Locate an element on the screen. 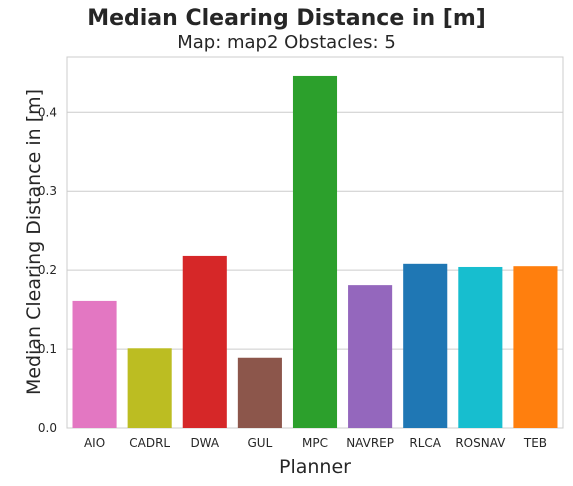 Image resolution: width=573 pixels, height=486 pixels. bar-mpc is located at coordinates (315, 252).